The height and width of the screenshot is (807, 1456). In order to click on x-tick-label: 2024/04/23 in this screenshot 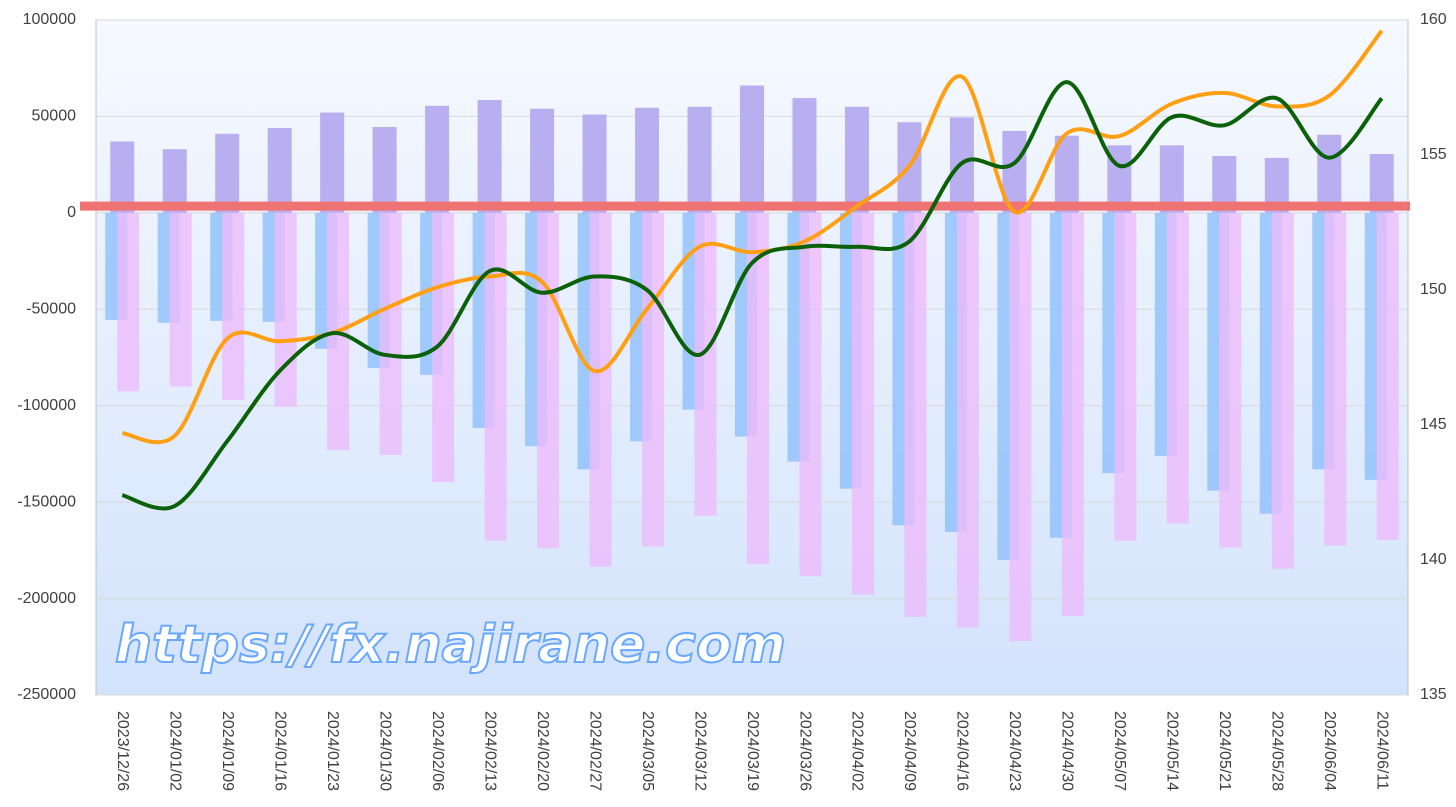, I will do `click(1014, 751)`.